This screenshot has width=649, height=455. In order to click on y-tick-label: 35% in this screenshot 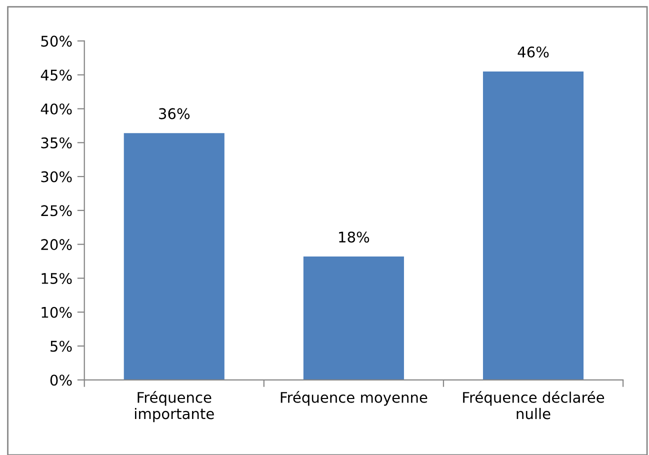, I will do `click(56, 142)`.